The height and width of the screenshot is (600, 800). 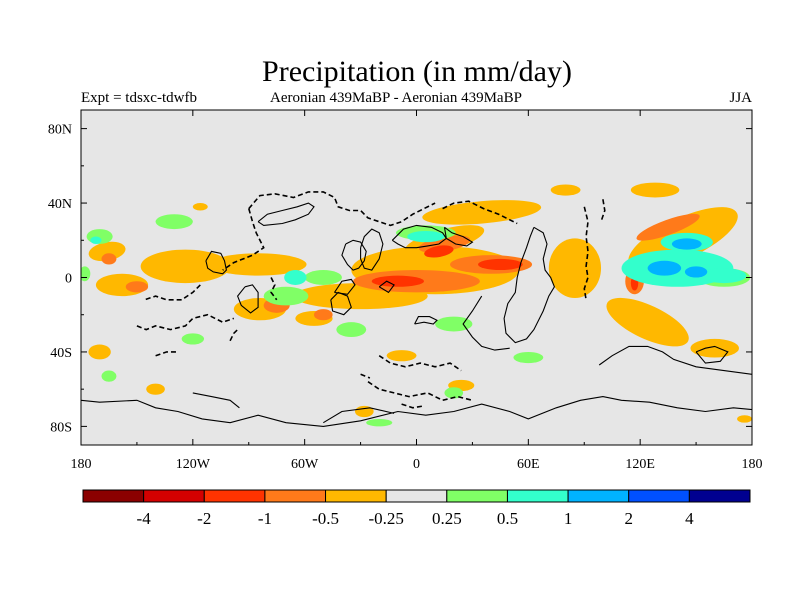 I want to click on colorbar-label: 1, so click(x=568, y=518).